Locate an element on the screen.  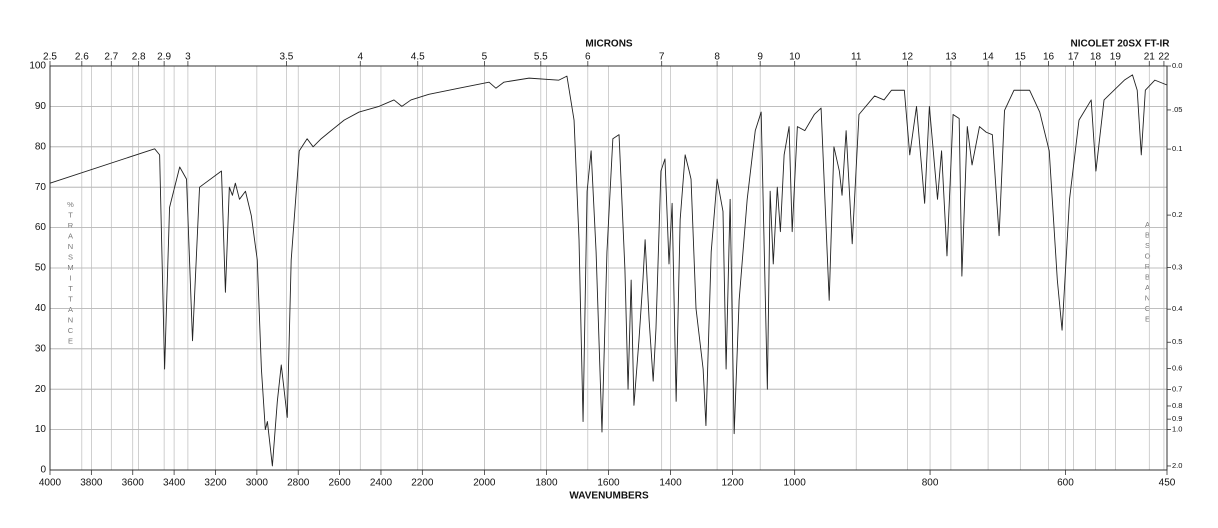
x2-tick-label: 2.9 is located at coordinates (164, 57).